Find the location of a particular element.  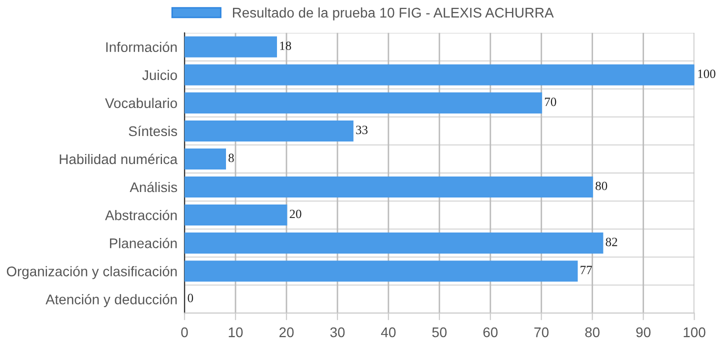

data-label: 100 is located at coordinates (707, 74).